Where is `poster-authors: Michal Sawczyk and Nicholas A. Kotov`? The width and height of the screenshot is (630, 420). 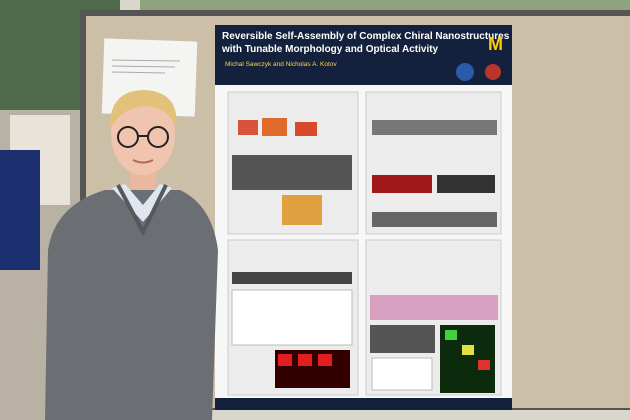 poster-authors: Michal Sawczyk and Nicholas A. Kotov is located at coordinates (281, 64).